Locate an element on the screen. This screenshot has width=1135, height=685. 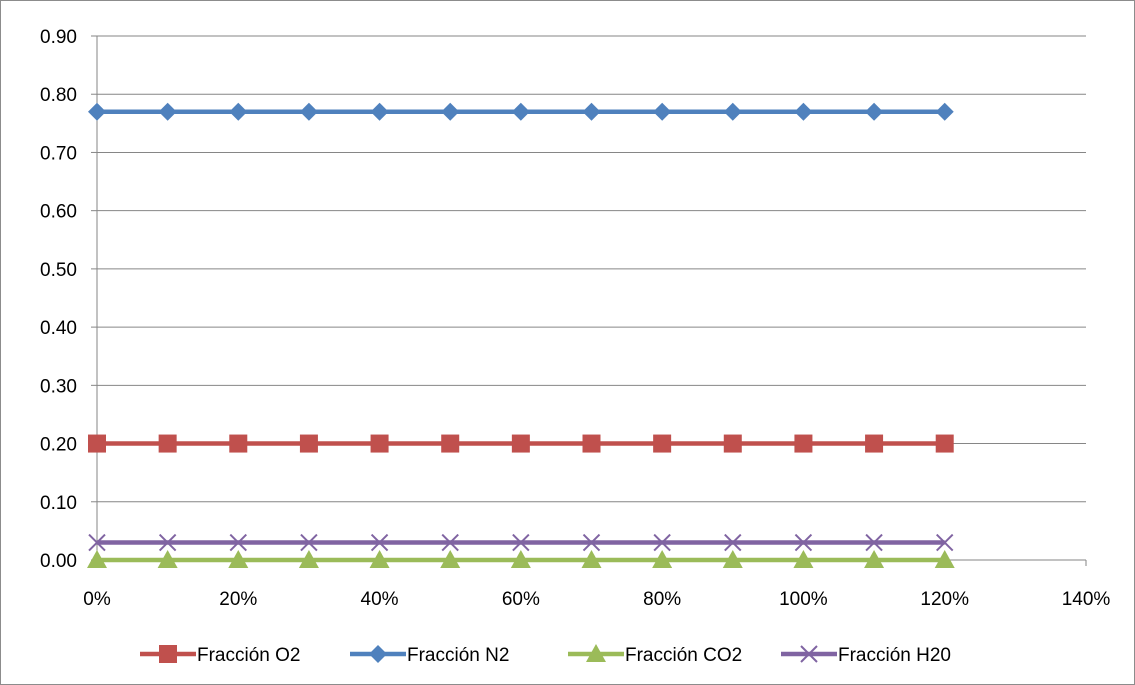
x-tick-label: 140% is located at coordinates (1086, 599).